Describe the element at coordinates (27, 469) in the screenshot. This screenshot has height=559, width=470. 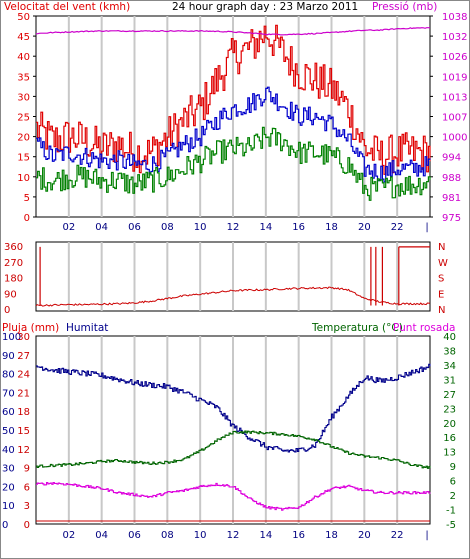
I see `rain-y-tick-label: 9` at that location.